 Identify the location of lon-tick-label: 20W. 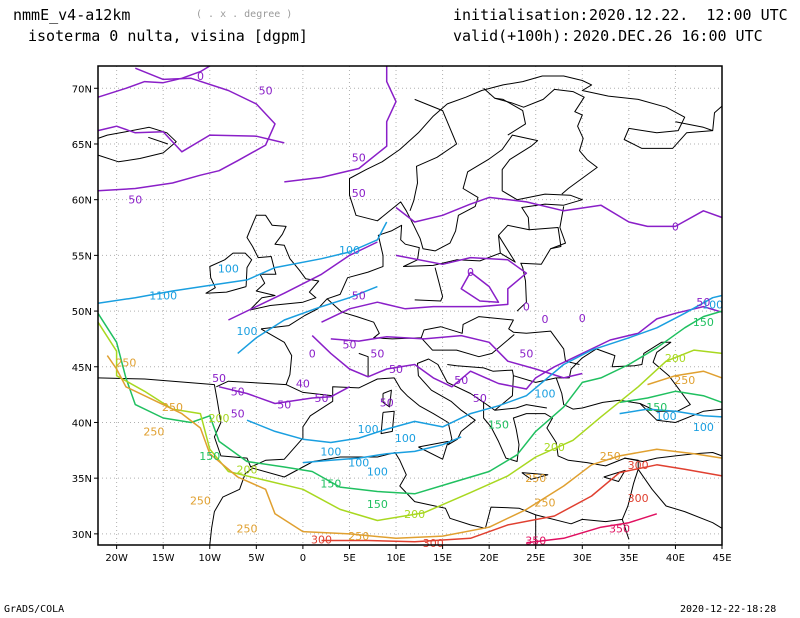
(116, 558).